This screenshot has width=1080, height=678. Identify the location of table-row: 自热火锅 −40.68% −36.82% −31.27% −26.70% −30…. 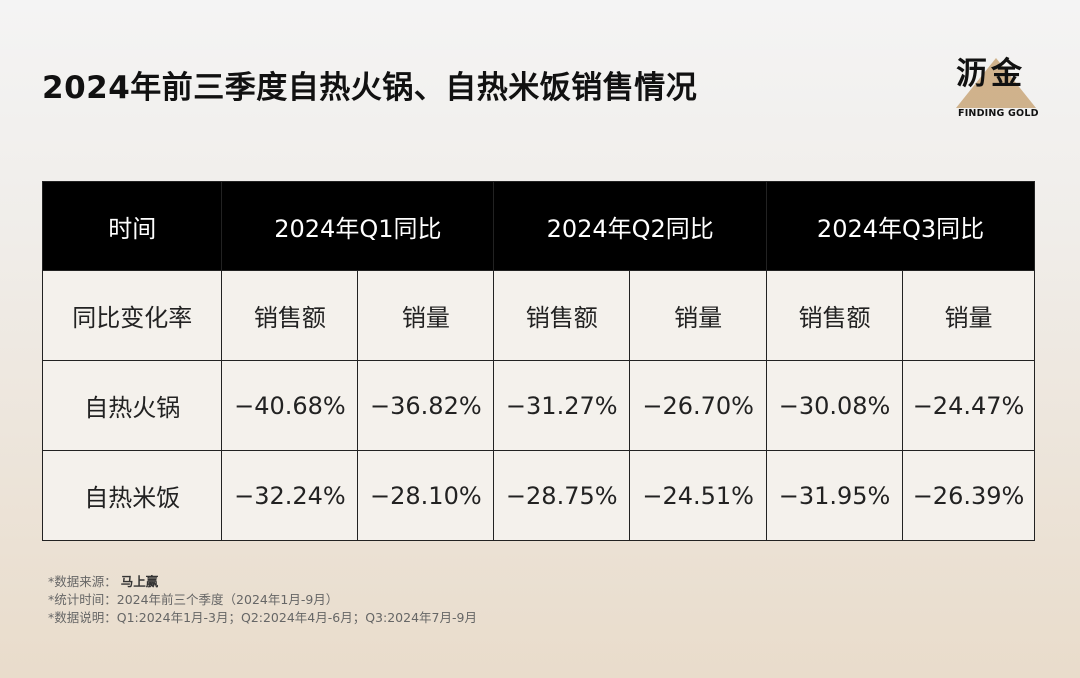
(538, 405).